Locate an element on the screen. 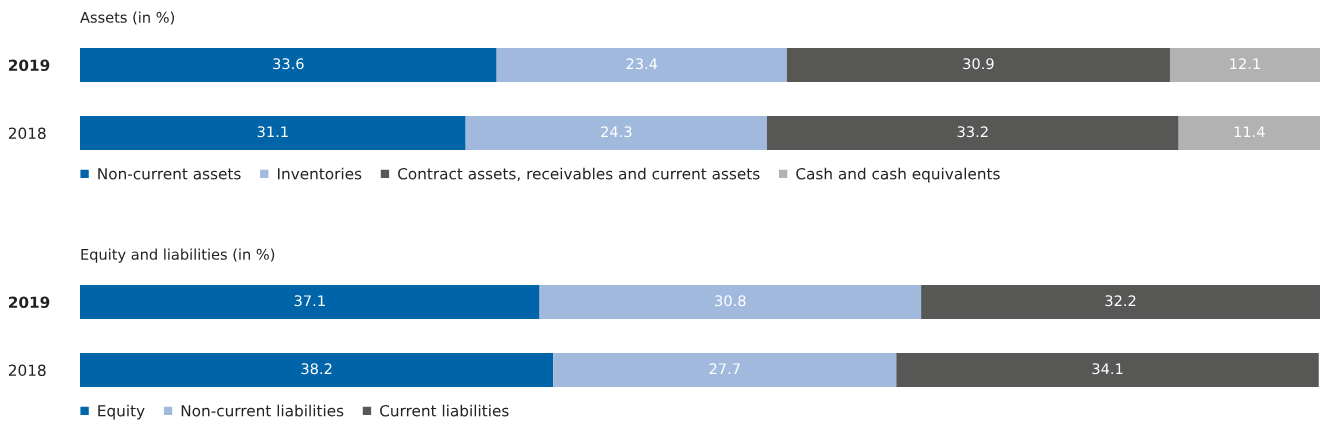 This screenshot has height=423, width=1320. legend-label: Contract assets, receivables and current assets is located at coordinates (579, 174).